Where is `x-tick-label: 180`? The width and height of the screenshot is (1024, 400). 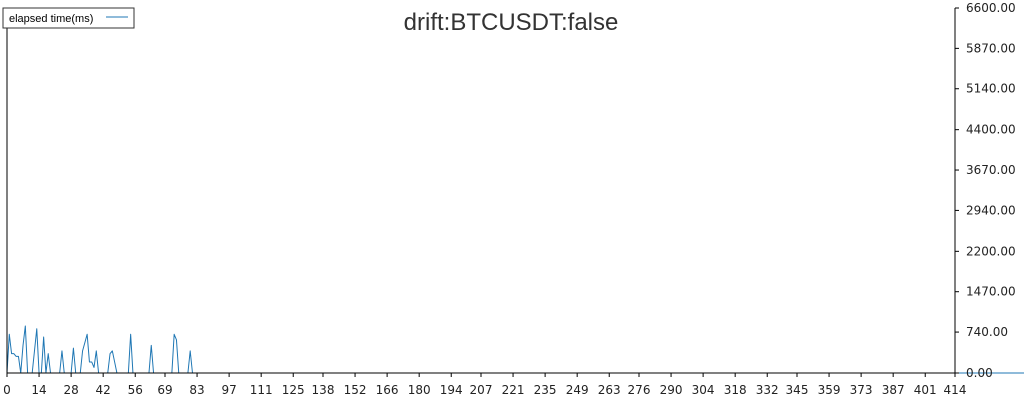 x-tick-label: 180 is located at coordinates (419, 390).